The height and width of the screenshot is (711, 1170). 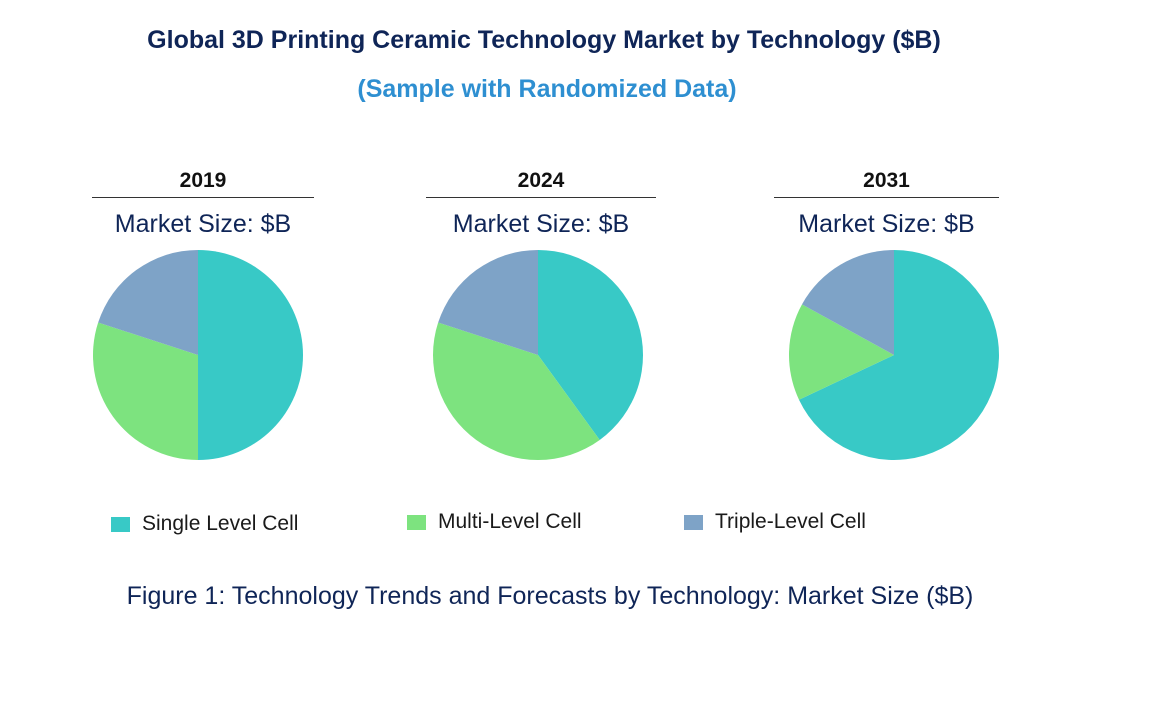 I want to click on pie-year-label: 2031, so click(x=886, y=180).